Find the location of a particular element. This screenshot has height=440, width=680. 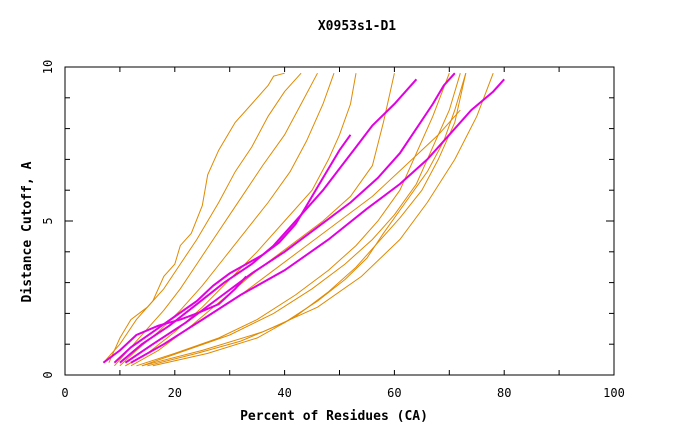

x-tick-label: 0 is located at coordinates (64, 393).